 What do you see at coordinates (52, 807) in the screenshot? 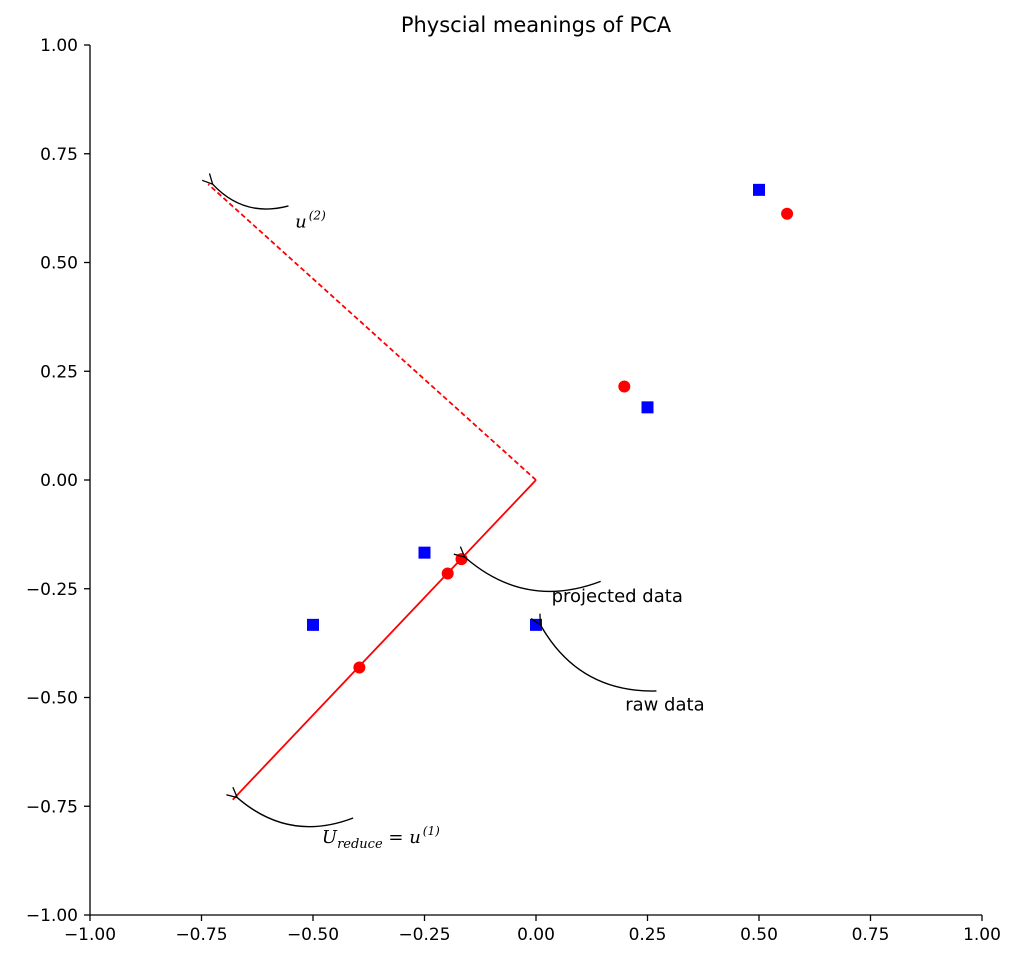
I see `y-tick-label: −0.75` at bounding box center [52, 807].